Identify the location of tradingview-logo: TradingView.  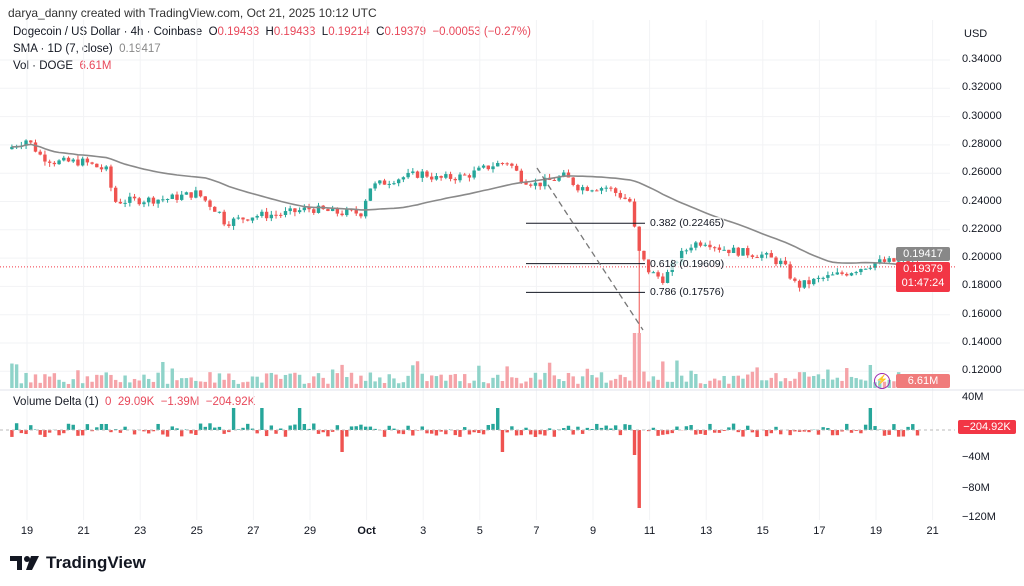
(78, 563).